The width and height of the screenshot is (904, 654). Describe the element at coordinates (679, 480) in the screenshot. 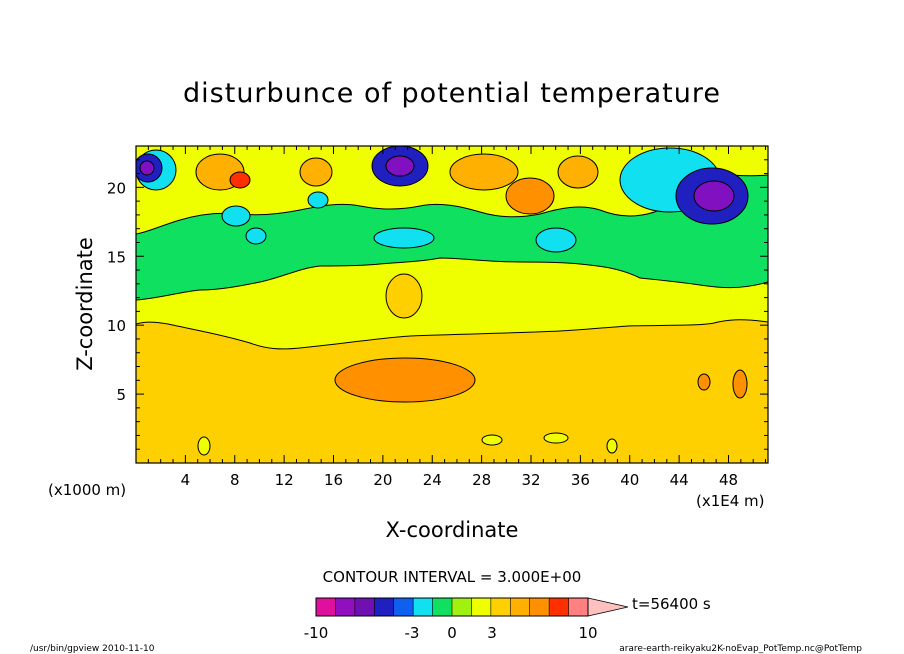

I see `x-tick-label: 44` at that location.